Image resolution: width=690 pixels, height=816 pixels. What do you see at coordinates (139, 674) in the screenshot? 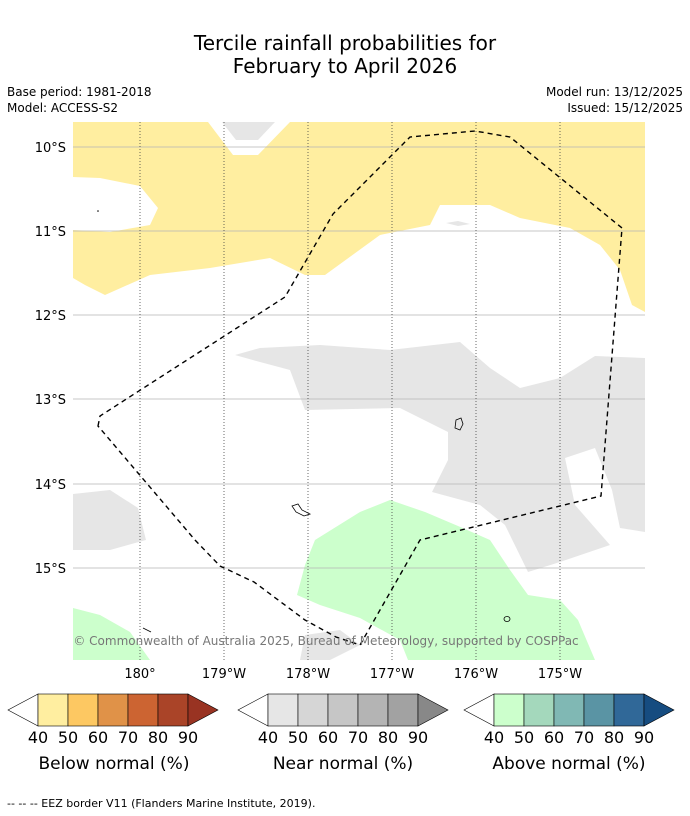
I see `lon-label: 180°` at bounding box center [139, 674].